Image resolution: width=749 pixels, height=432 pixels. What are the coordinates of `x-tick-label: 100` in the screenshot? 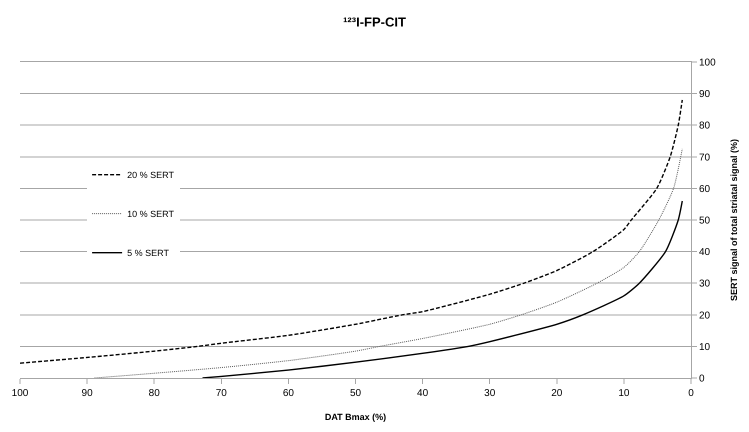 It's located at (20, 393).